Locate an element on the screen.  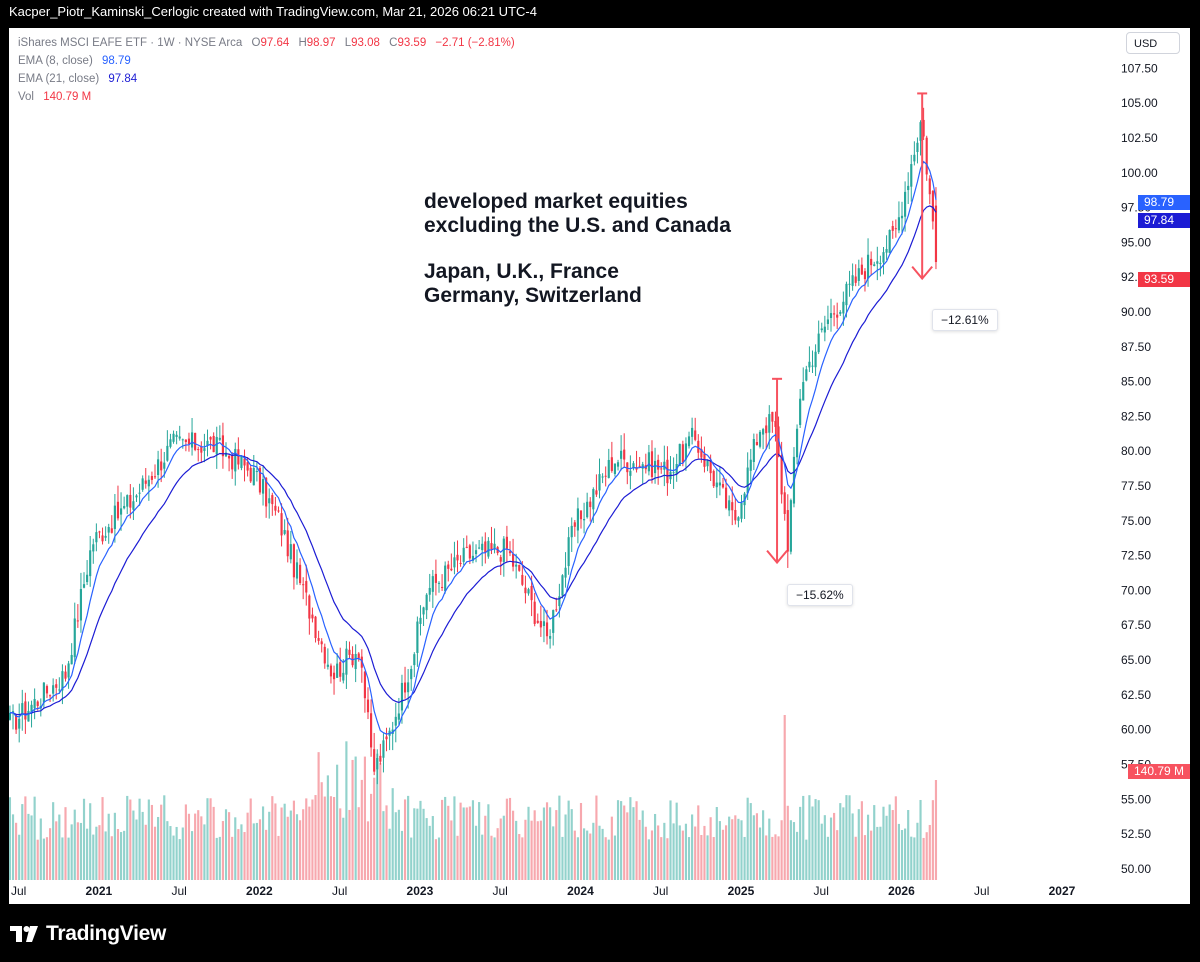
symbol-label: iShares MSCI EAFE ETF · 1W · NYSE Arca is located at coordinates (130, 43).